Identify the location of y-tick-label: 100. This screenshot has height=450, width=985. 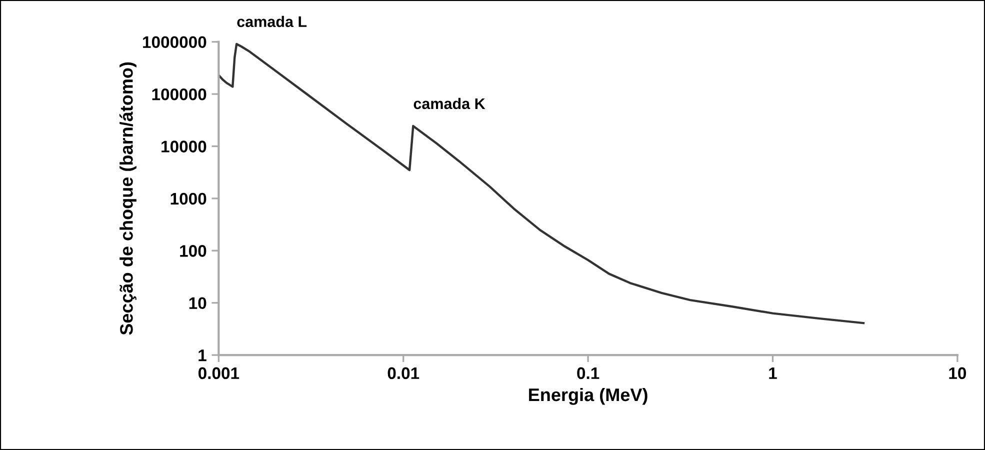
(193, 251).